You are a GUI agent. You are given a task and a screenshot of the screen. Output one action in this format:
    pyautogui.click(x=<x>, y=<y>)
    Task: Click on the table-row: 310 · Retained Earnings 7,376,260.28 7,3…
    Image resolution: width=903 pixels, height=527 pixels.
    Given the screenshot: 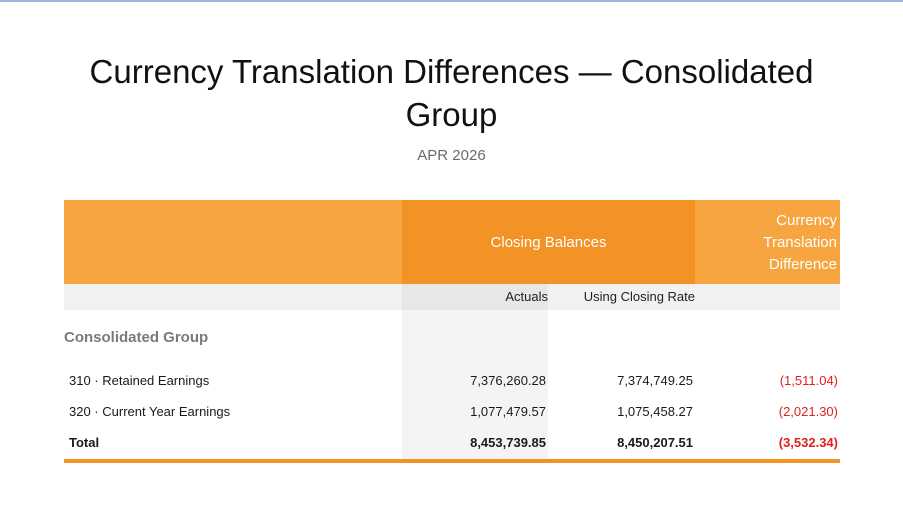 What is the action you would take?
    pyautogui.click(x=452, y=383)
    